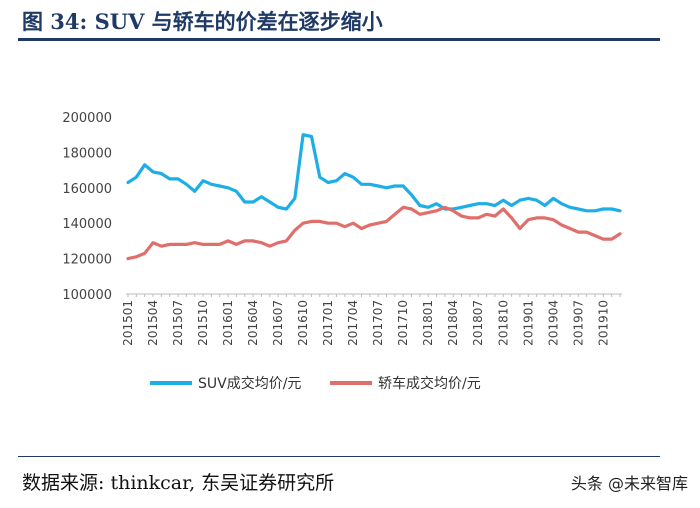 The width and height of the screenshot is (700, 508). What do you see at coordinates (87, 153) in the screenshot?
I see `y-tick-label: 180000` at bounding box center [87, 153].